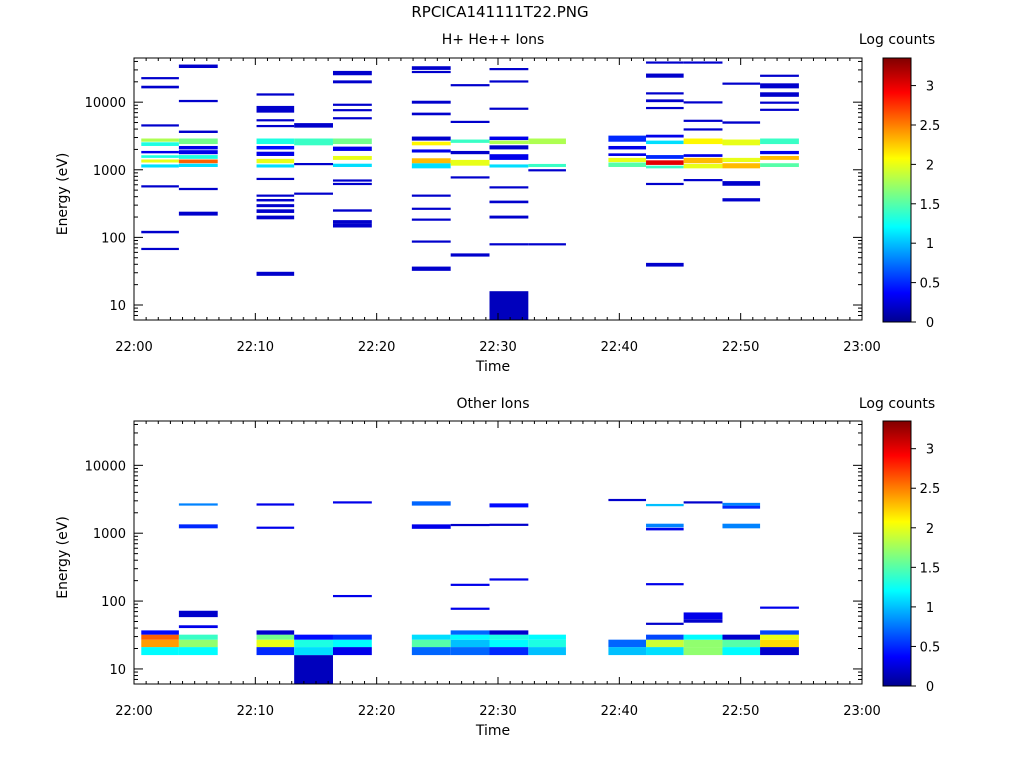 The height and width of the screenshot is (768, 1024). What do you see at coordinates (492, 367) in the screenshot?
I see `x-axis-label: Time` at bounding box center [492, 367].